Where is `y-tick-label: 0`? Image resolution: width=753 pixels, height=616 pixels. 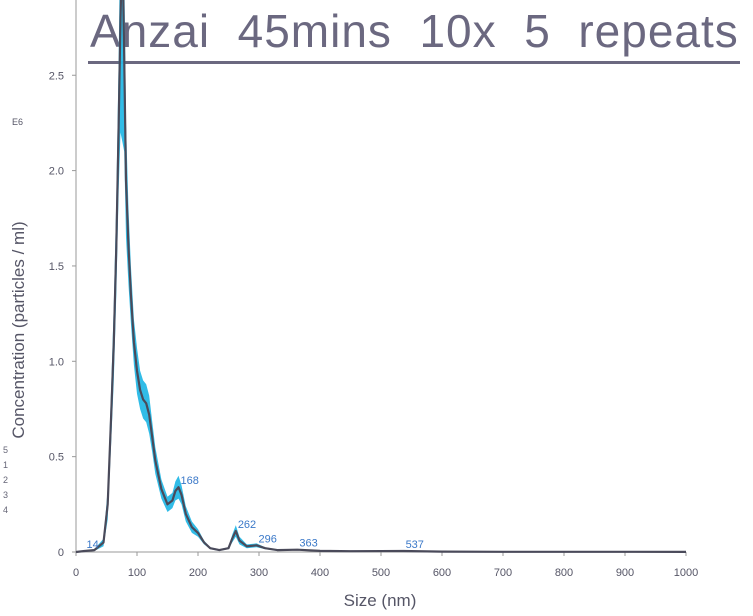
y-tick-label: 0 is located at coordinates (61, 553).